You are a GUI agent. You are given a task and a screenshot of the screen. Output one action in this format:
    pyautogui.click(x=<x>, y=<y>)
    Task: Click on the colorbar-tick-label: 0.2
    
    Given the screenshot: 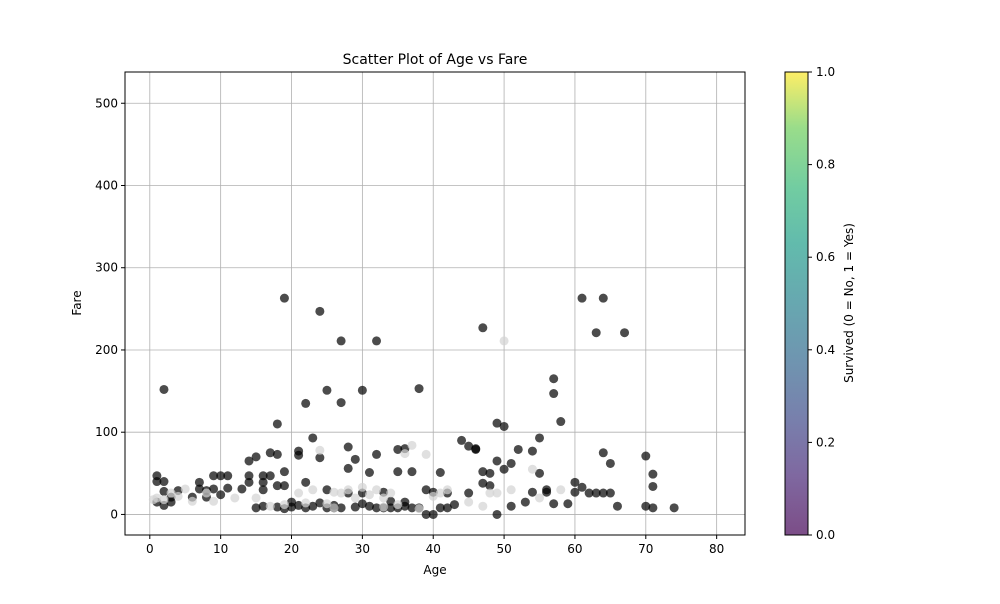 What is the action you would take?
    pyautogui.click(x=825, y=442)
    